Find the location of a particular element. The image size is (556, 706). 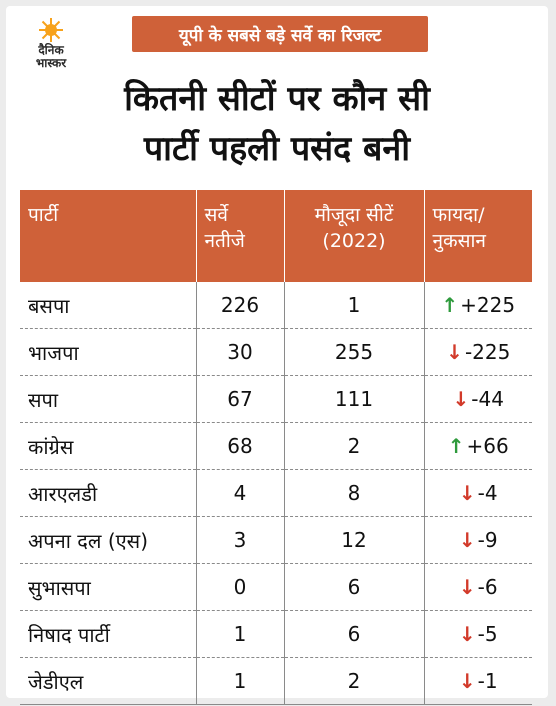

current-seats: 12 is located at coordinates (353, 540).